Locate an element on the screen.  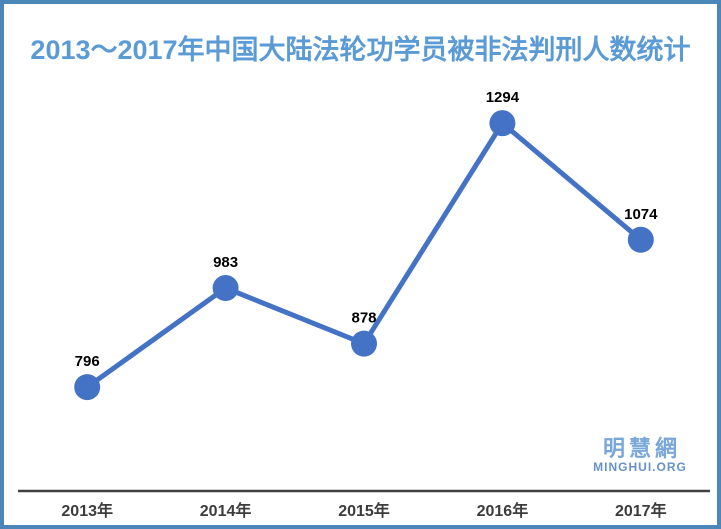
watermark: 明慧網 MINGHUI.ORG is located at coordinates (640, 455).